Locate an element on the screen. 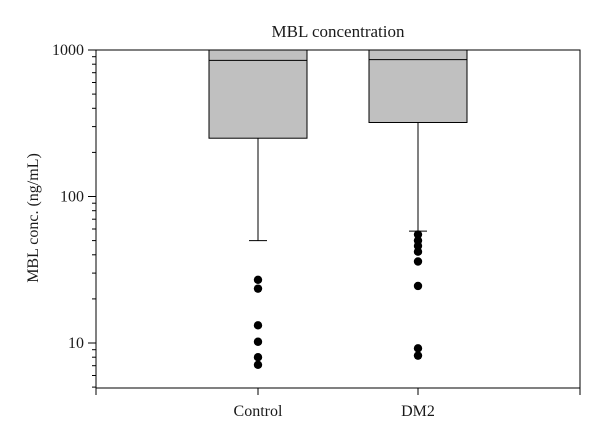 This screenshot has width=600, height=444. y-axis-label: MBL conc. (ng/mL) is located at coordinates (33, 218).